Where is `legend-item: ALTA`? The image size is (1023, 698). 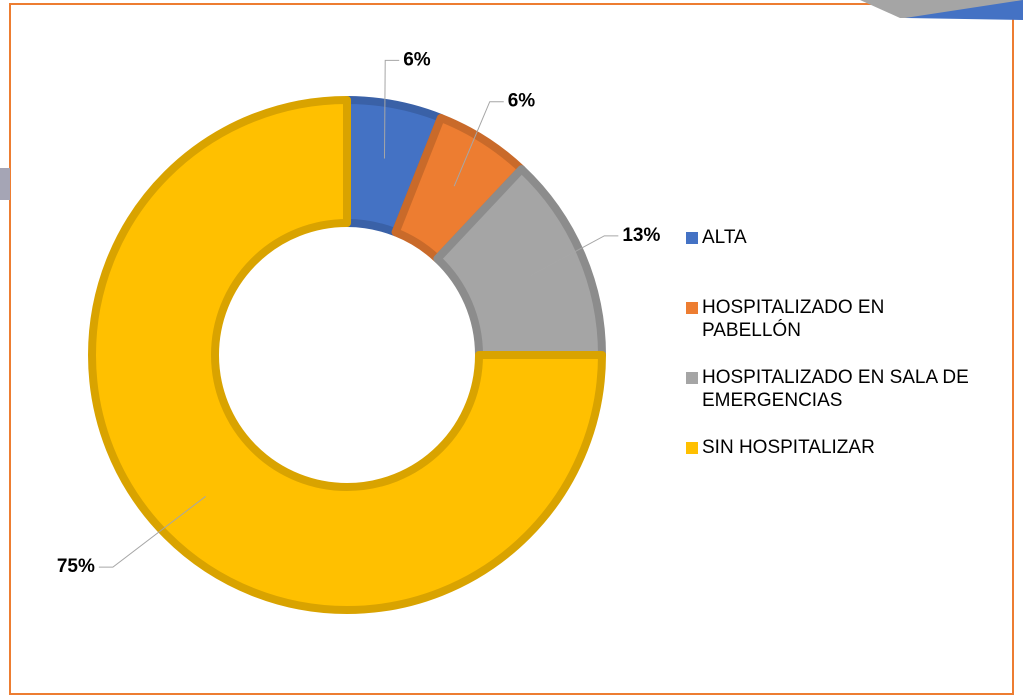 legend-item: ALTA is located at coordinates (831, 261).